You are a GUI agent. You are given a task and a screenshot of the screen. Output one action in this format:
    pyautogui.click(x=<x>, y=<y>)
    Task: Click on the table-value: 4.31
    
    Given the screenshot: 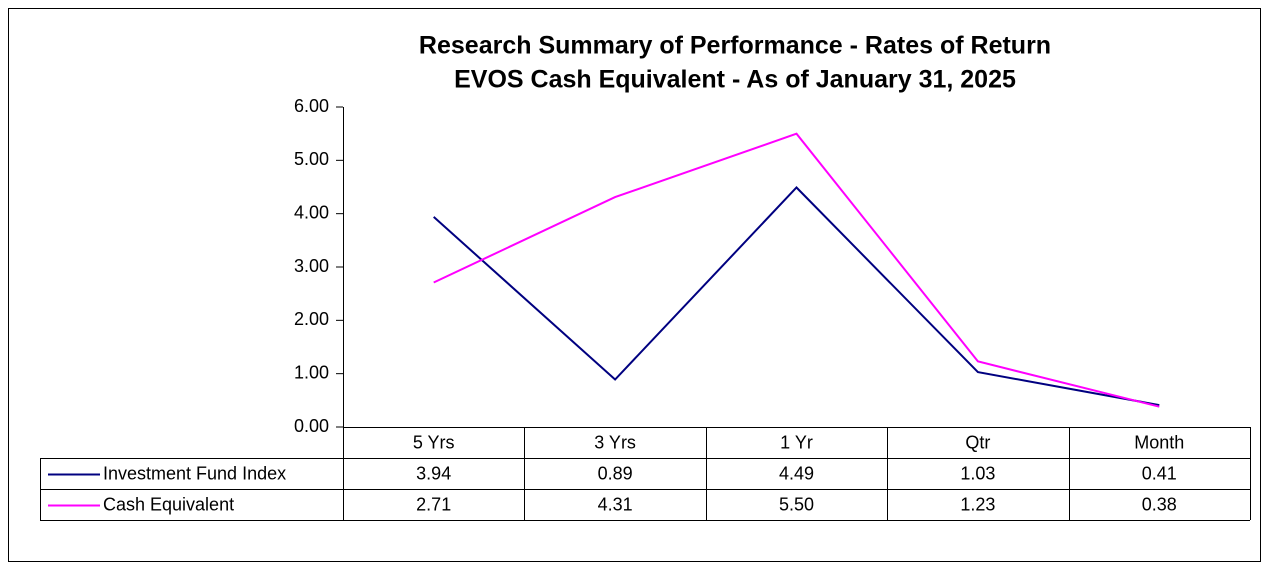 What is the action you would take?
    pyautogui.click(x=615, y=504)
    